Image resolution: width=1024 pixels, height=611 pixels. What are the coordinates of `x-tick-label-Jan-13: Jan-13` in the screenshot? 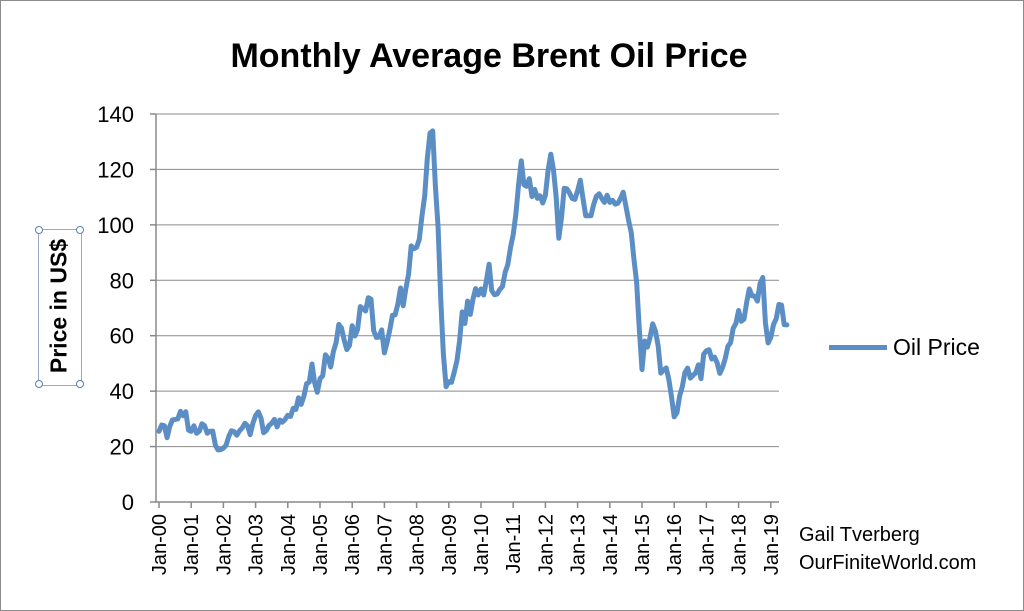 It's located at (579, 544).